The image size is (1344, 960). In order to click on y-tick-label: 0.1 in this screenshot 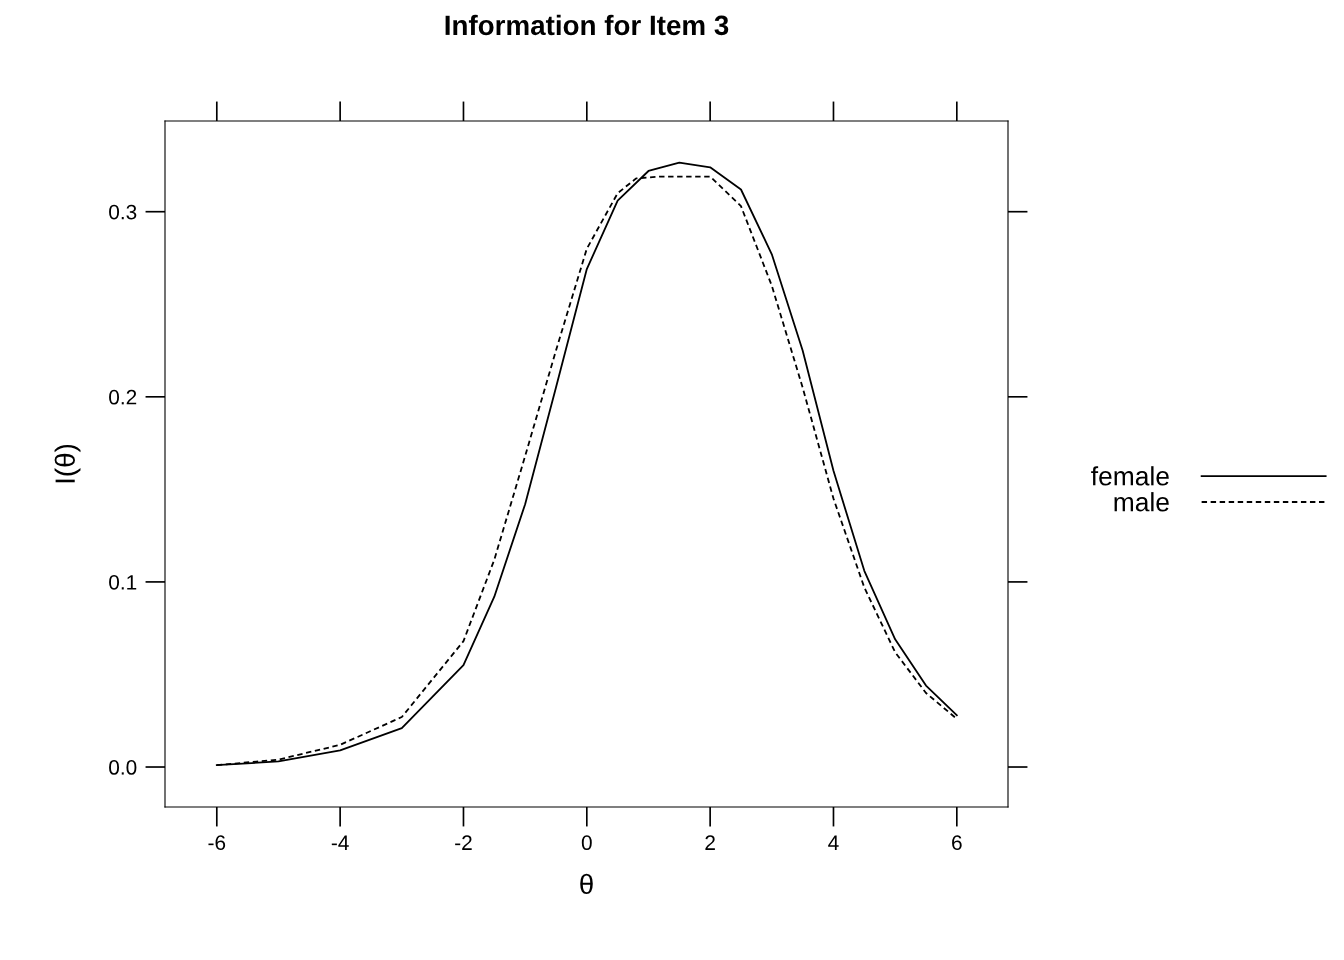, I will do `click(123, 582)`.